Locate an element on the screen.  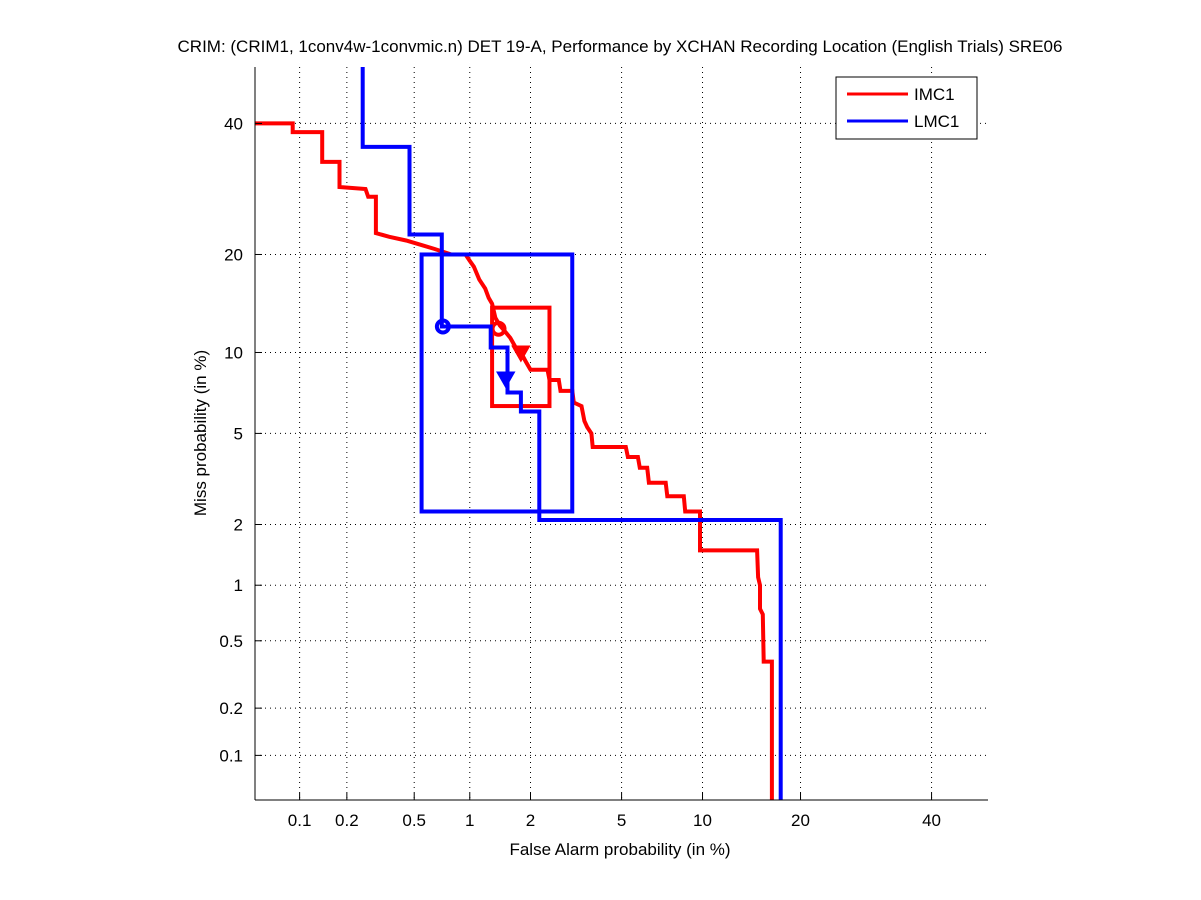
y-tick-label: 0.2 is located at coordinates (231, 708).